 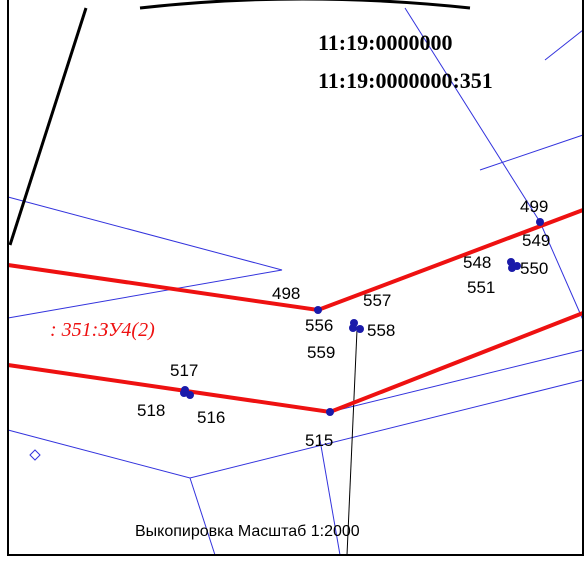 What do you see at coordinates (377, 300) in the screenshot?
I see `point-label: 557` at bounding box center [377, 300].